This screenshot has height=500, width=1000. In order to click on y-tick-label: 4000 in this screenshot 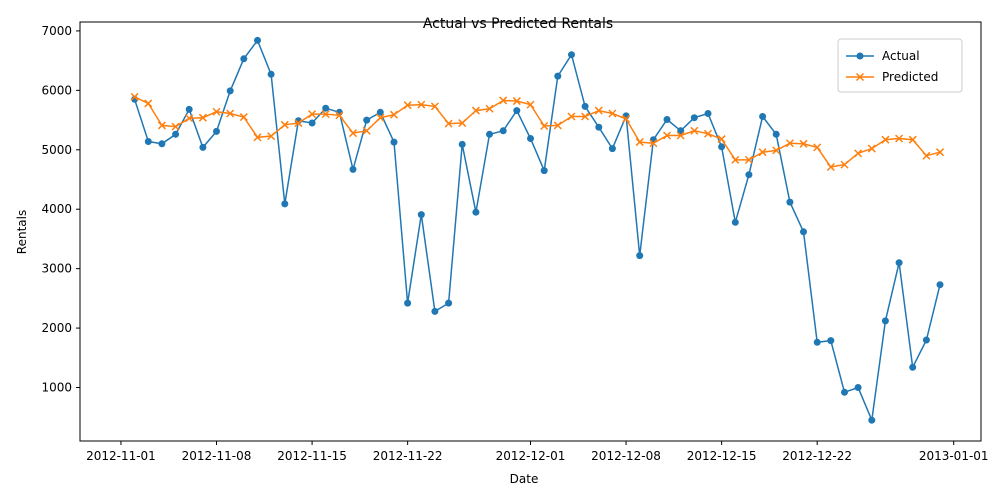, I will do `click(56, 209)`.